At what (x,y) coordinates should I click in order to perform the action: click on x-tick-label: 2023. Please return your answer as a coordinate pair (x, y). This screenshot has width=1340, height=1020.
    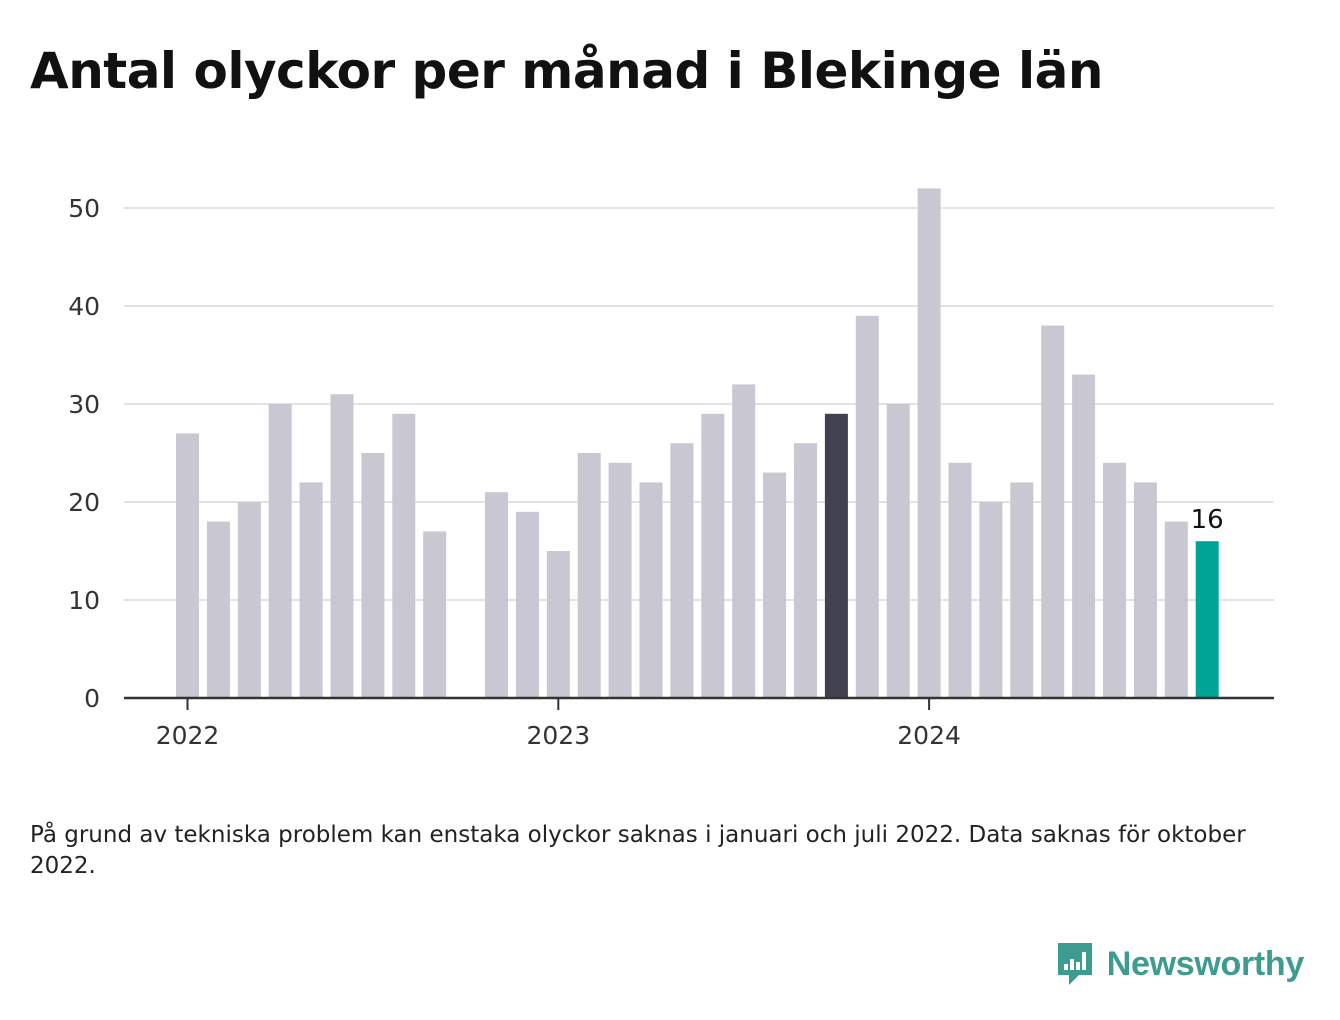
    Looking at the image, I should click on (558, 735).